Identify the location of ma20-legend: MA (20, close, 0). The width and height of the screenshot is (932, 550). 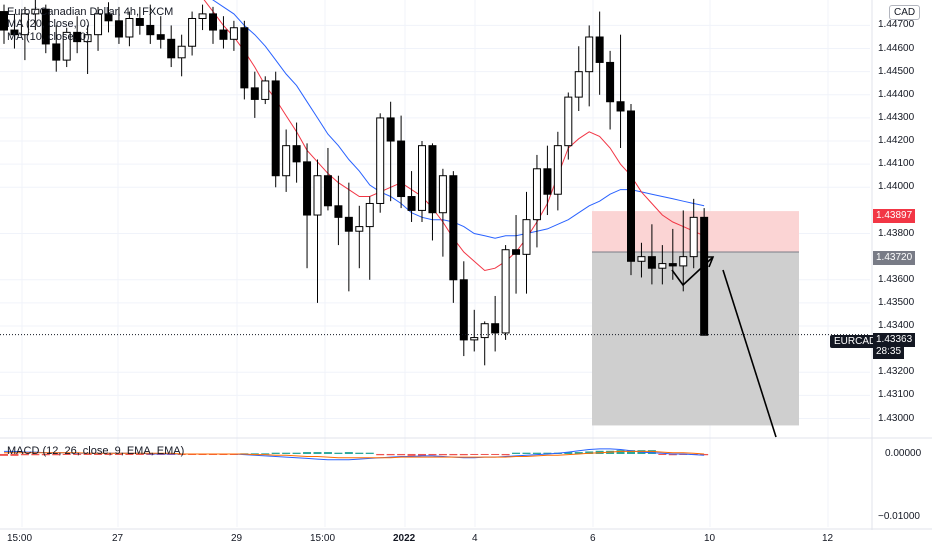
(48, 24).